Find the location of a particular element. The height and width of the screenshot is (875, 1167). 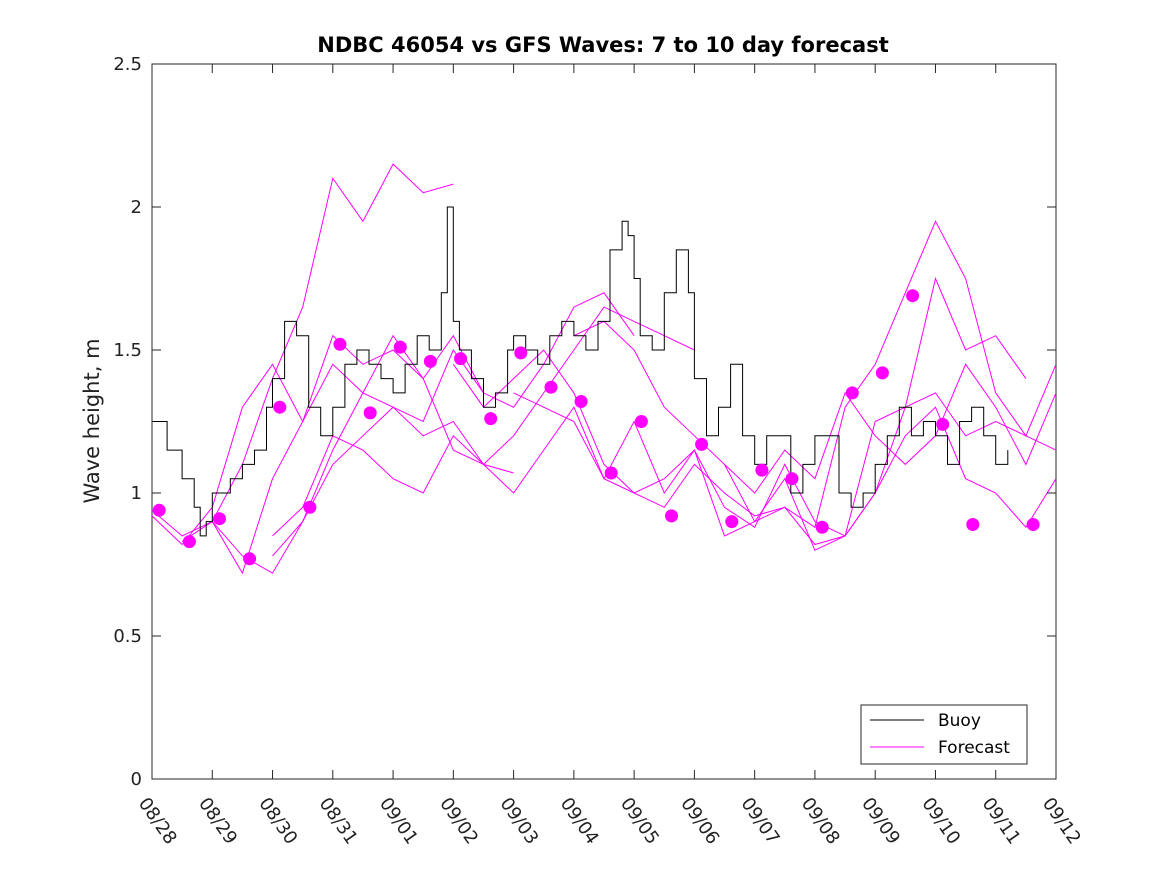

y-tick-label: 0 is located at coordinates (136, 779).